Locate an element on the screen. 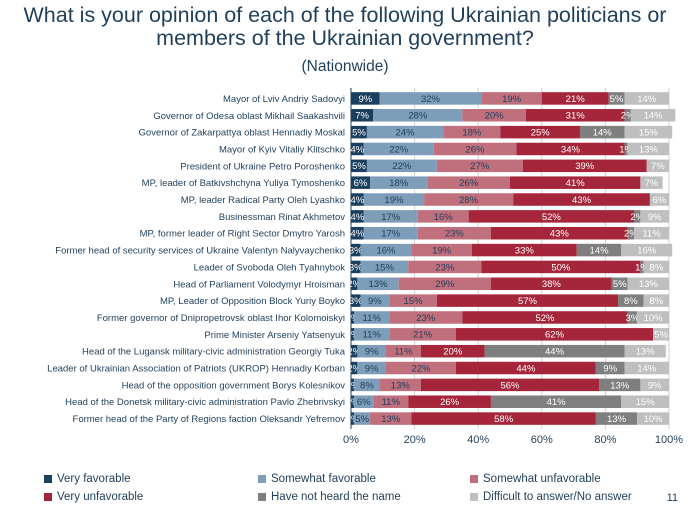 This screenshot has width=690, height=510. data-label: 52% is located at coordinates (552, 217).